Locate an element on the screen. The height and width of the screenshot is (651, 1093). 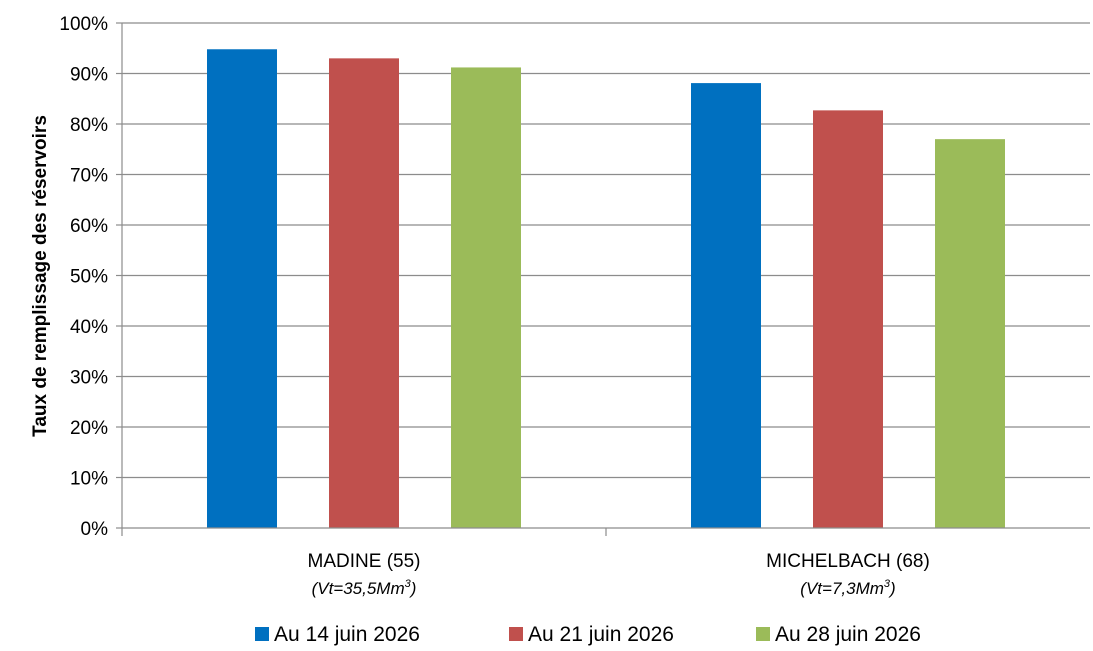
y-tick-label: 60% is located at coordinates (89, 226).